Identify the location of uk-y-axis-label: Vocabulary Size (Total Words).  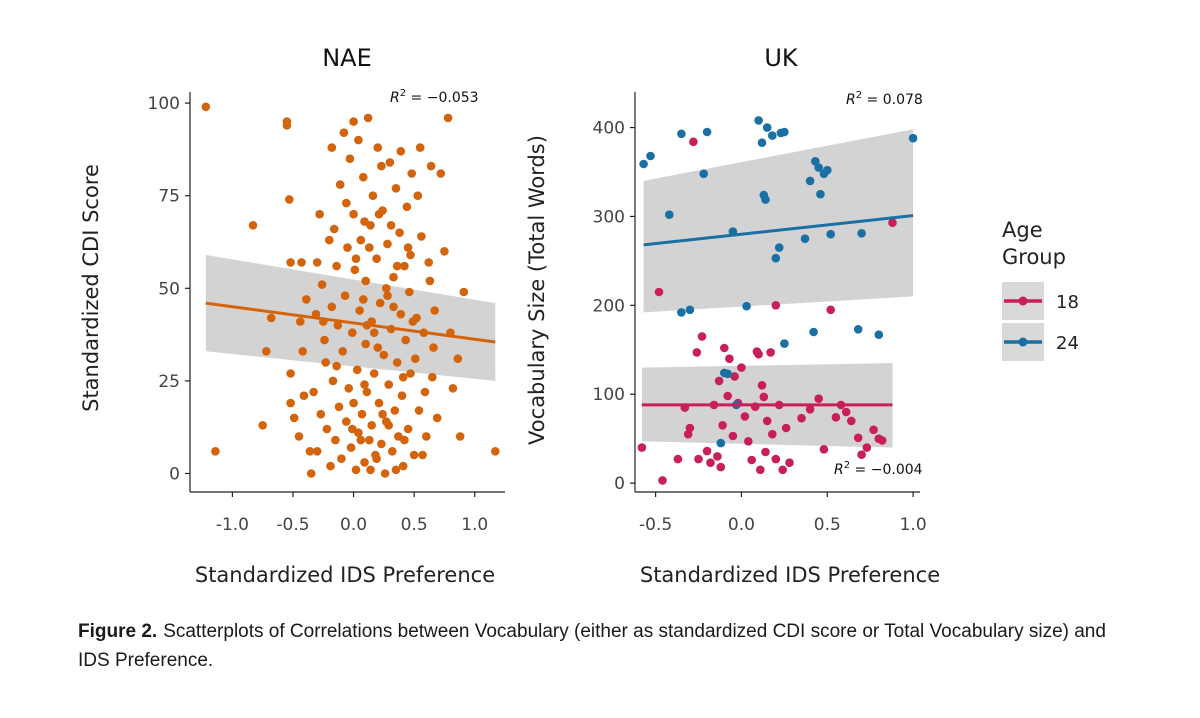
(537, 290).